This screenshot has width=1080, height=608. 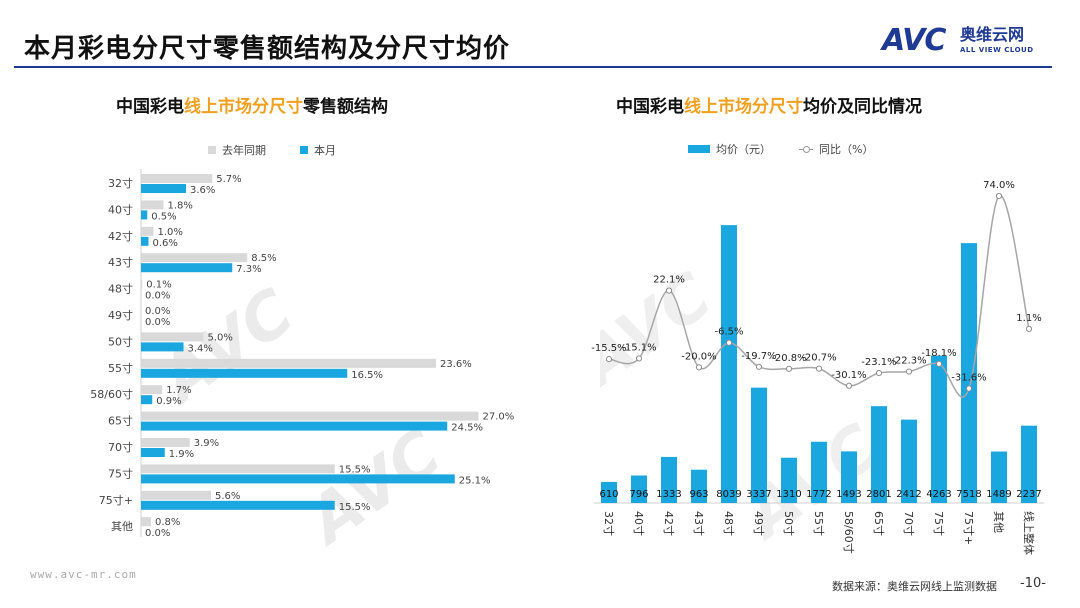 I want to click on yoy-label: -30.1%, so click(x=848, y=375).